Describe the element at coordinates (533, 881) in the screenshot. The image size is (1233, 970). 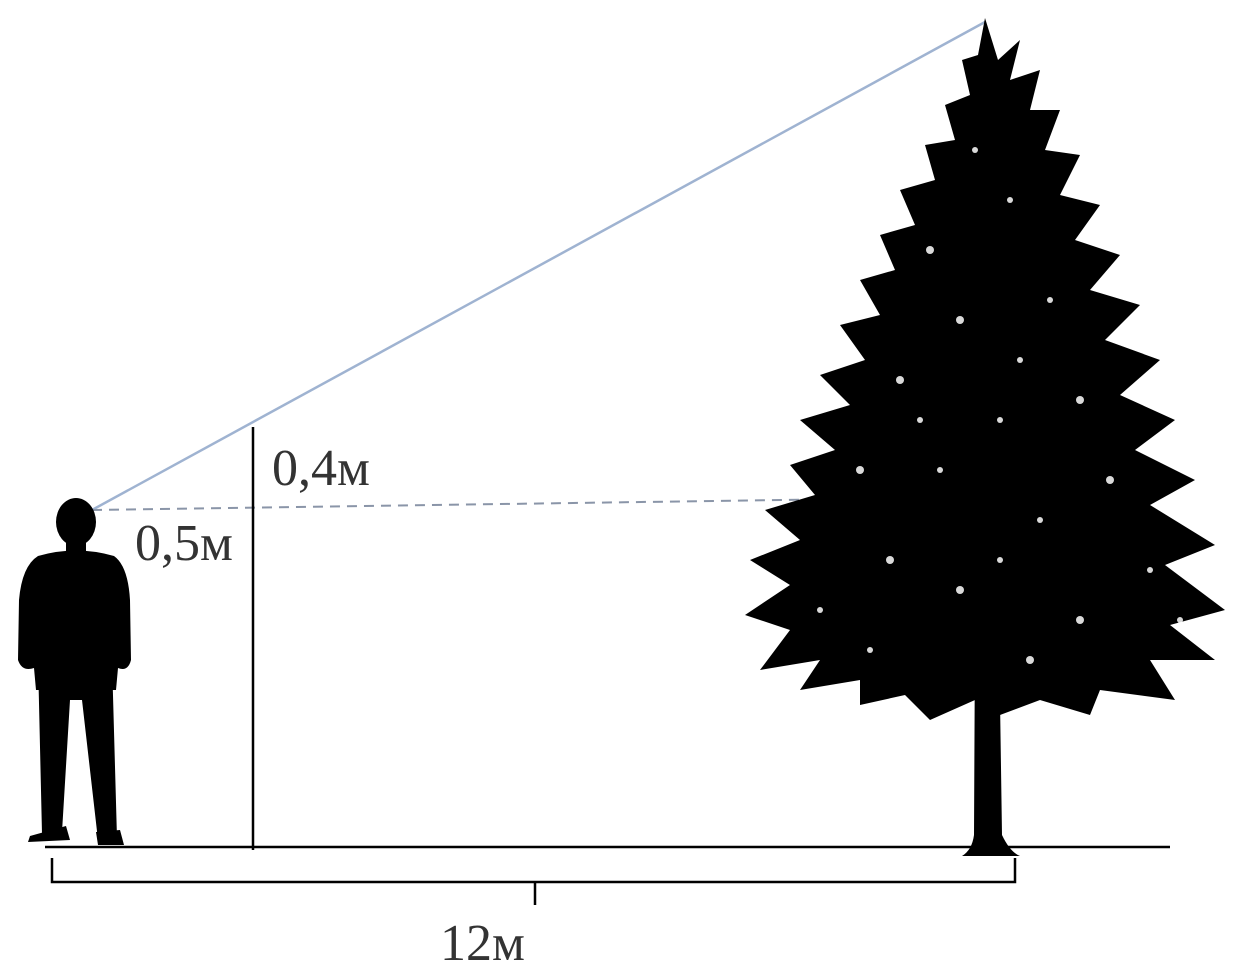
I see `distance-brace` at that location.